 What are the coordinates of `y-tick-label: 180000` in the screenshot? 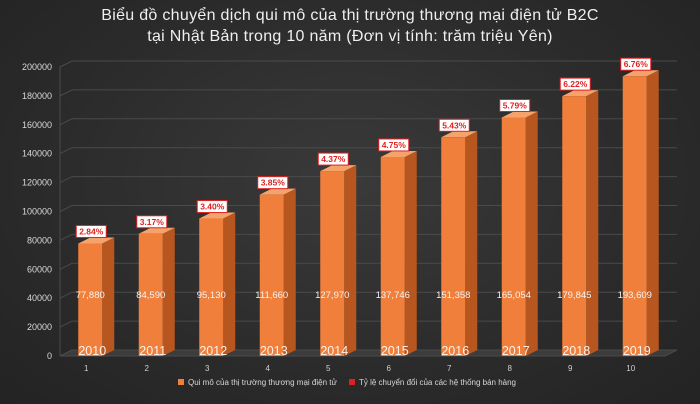 It's located at (37, 96).